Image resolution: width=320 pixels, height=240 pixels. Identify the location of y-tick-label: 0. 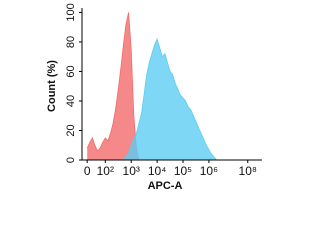
(71, 160).